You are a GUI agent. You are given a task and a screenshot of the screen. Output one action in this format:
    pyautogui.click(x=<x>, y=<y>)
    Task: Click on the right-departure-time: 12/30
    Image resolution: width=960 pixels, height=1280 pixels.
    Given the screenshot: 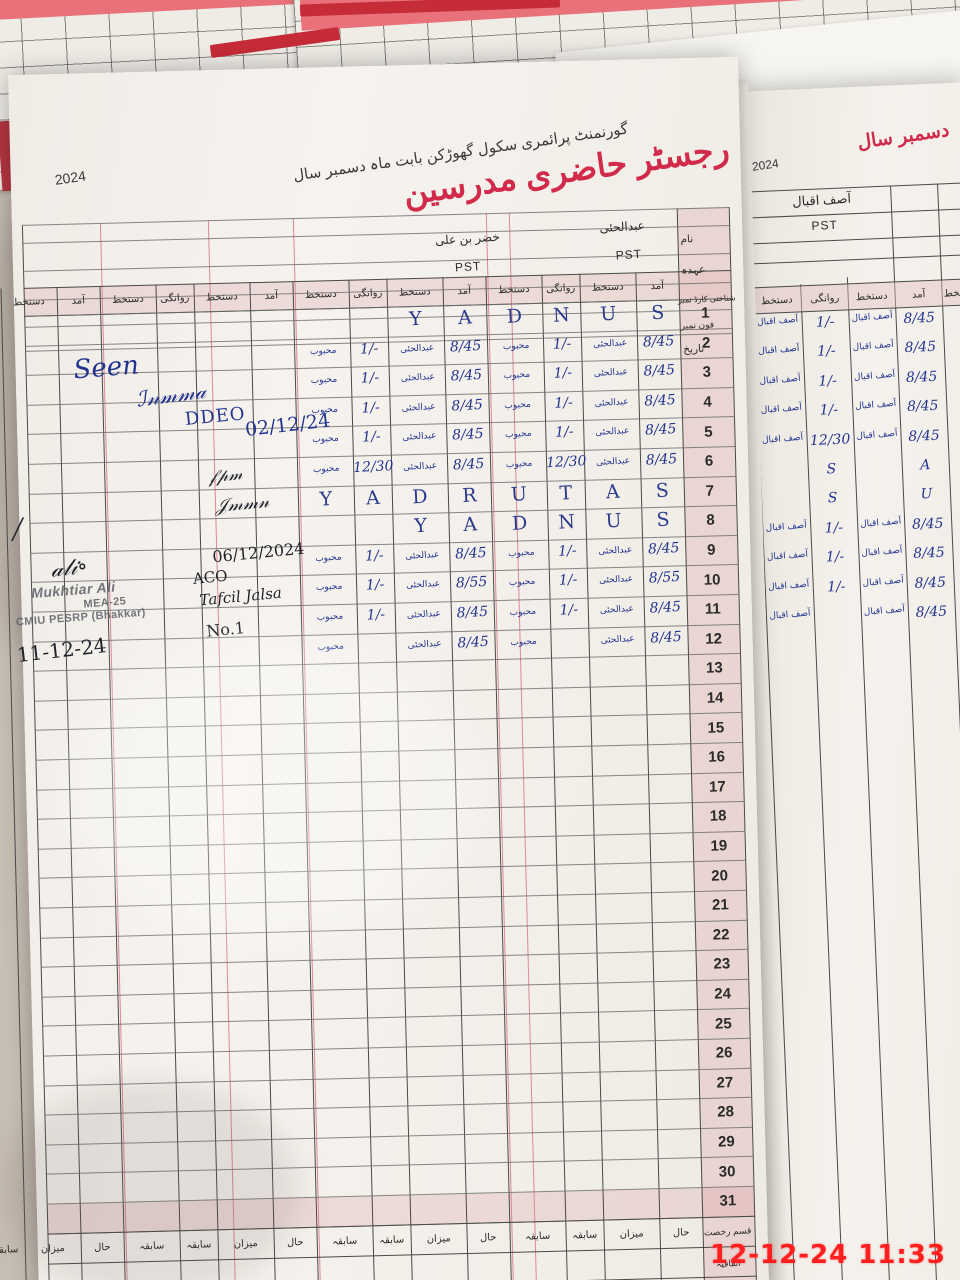 What is the action you would take?
    pyautogui.click(x=830, y=440)
    